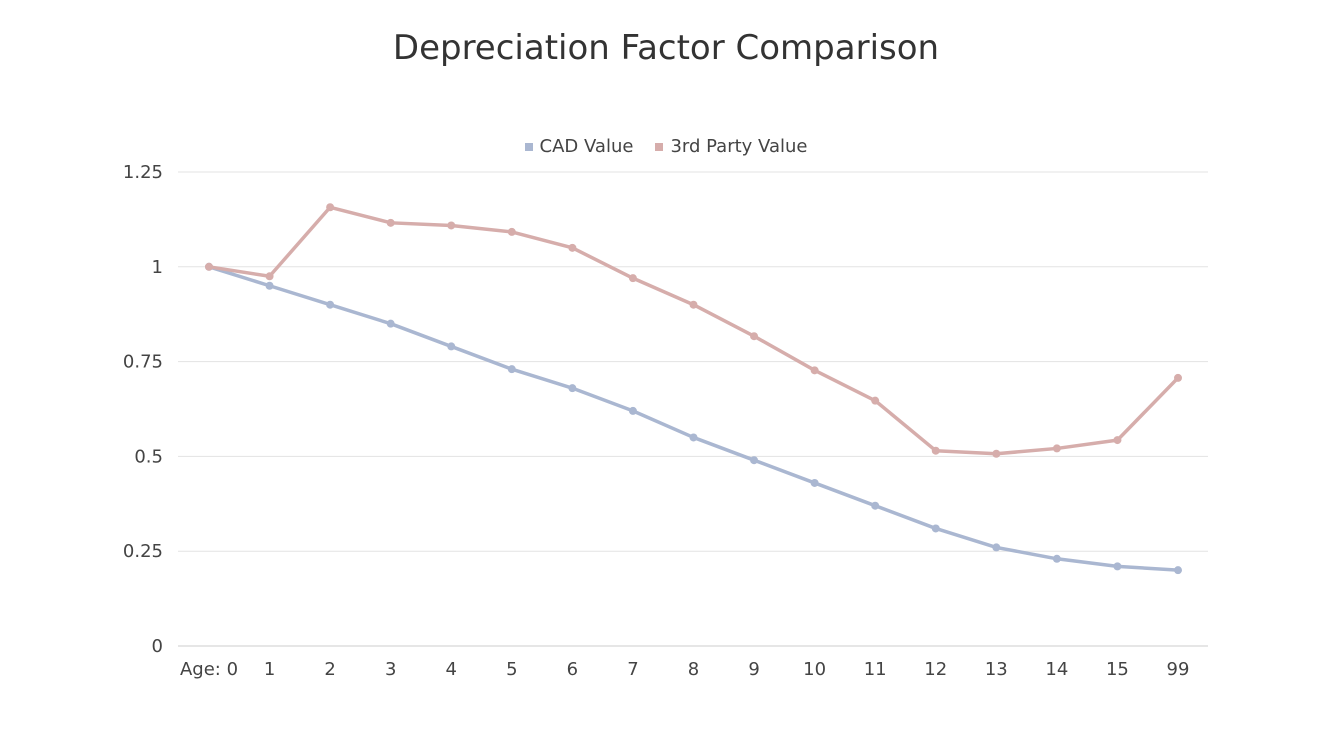 The height and width of the screenshot is (746, 1332). Describe the element at coordinates (329, 669) in the screenshot. I see `x-tick-label: 2` at that location.